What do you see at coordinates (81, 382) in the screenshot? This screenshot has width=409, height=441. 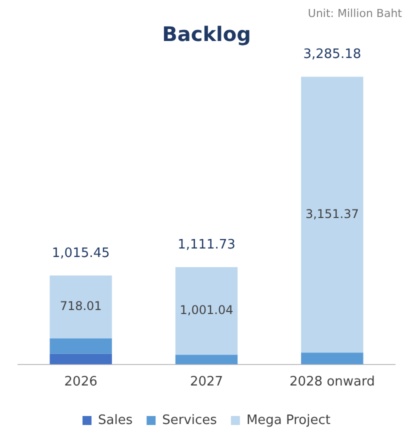 I see `x-tick-label: 2026` at bounding box center [81, 382].